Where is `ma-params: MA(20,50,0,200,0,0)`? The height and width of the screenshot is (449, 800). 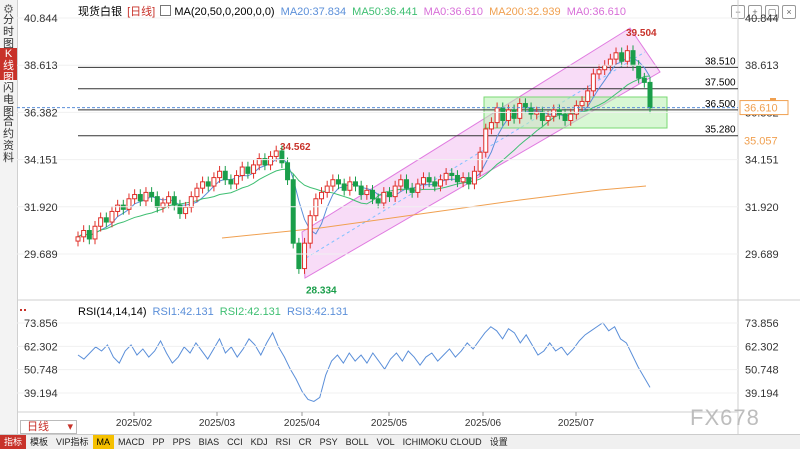
ma-params: MA(20,50,0,200,0,0) is located at coordinates (224, 12).